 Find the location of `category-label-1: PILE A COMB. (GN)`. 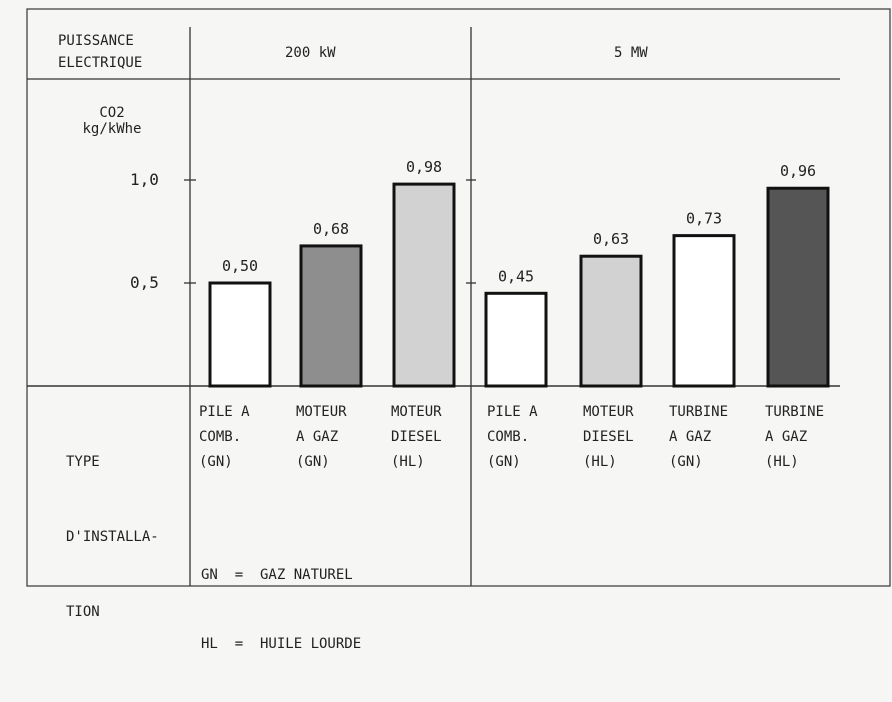

category-label-1: PILE A COMB. (GN) is located at coordinates (224, 437).